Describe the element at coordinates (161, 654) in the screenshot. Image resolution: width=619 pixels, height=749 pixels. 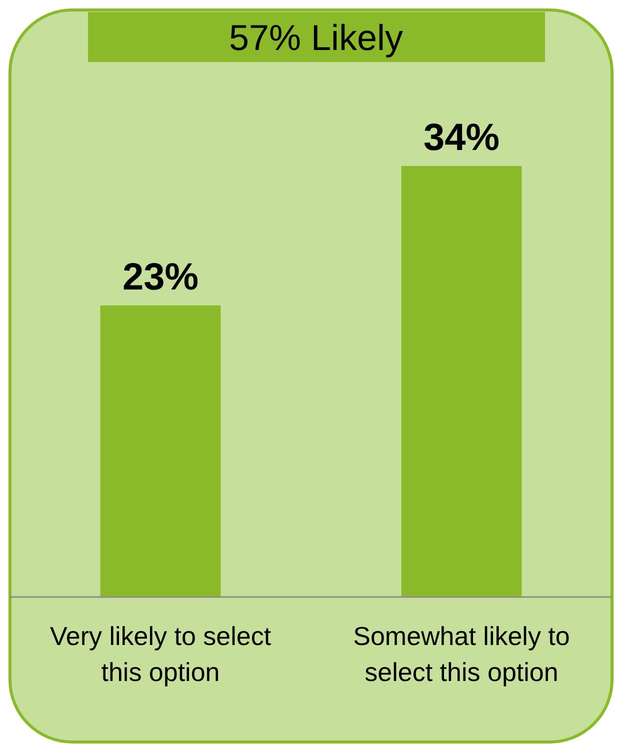
I see `x-tick-label: Very likely to select this option` at that location.